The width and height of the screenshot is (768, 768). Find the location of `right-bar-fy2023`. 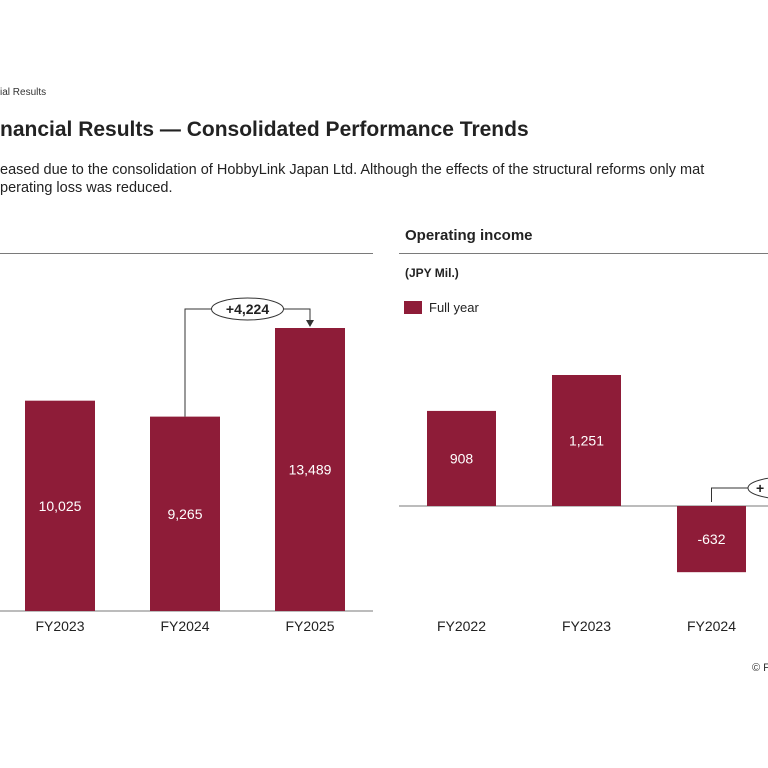

right-bar-fy2023 is located at coordinates (586, 440).